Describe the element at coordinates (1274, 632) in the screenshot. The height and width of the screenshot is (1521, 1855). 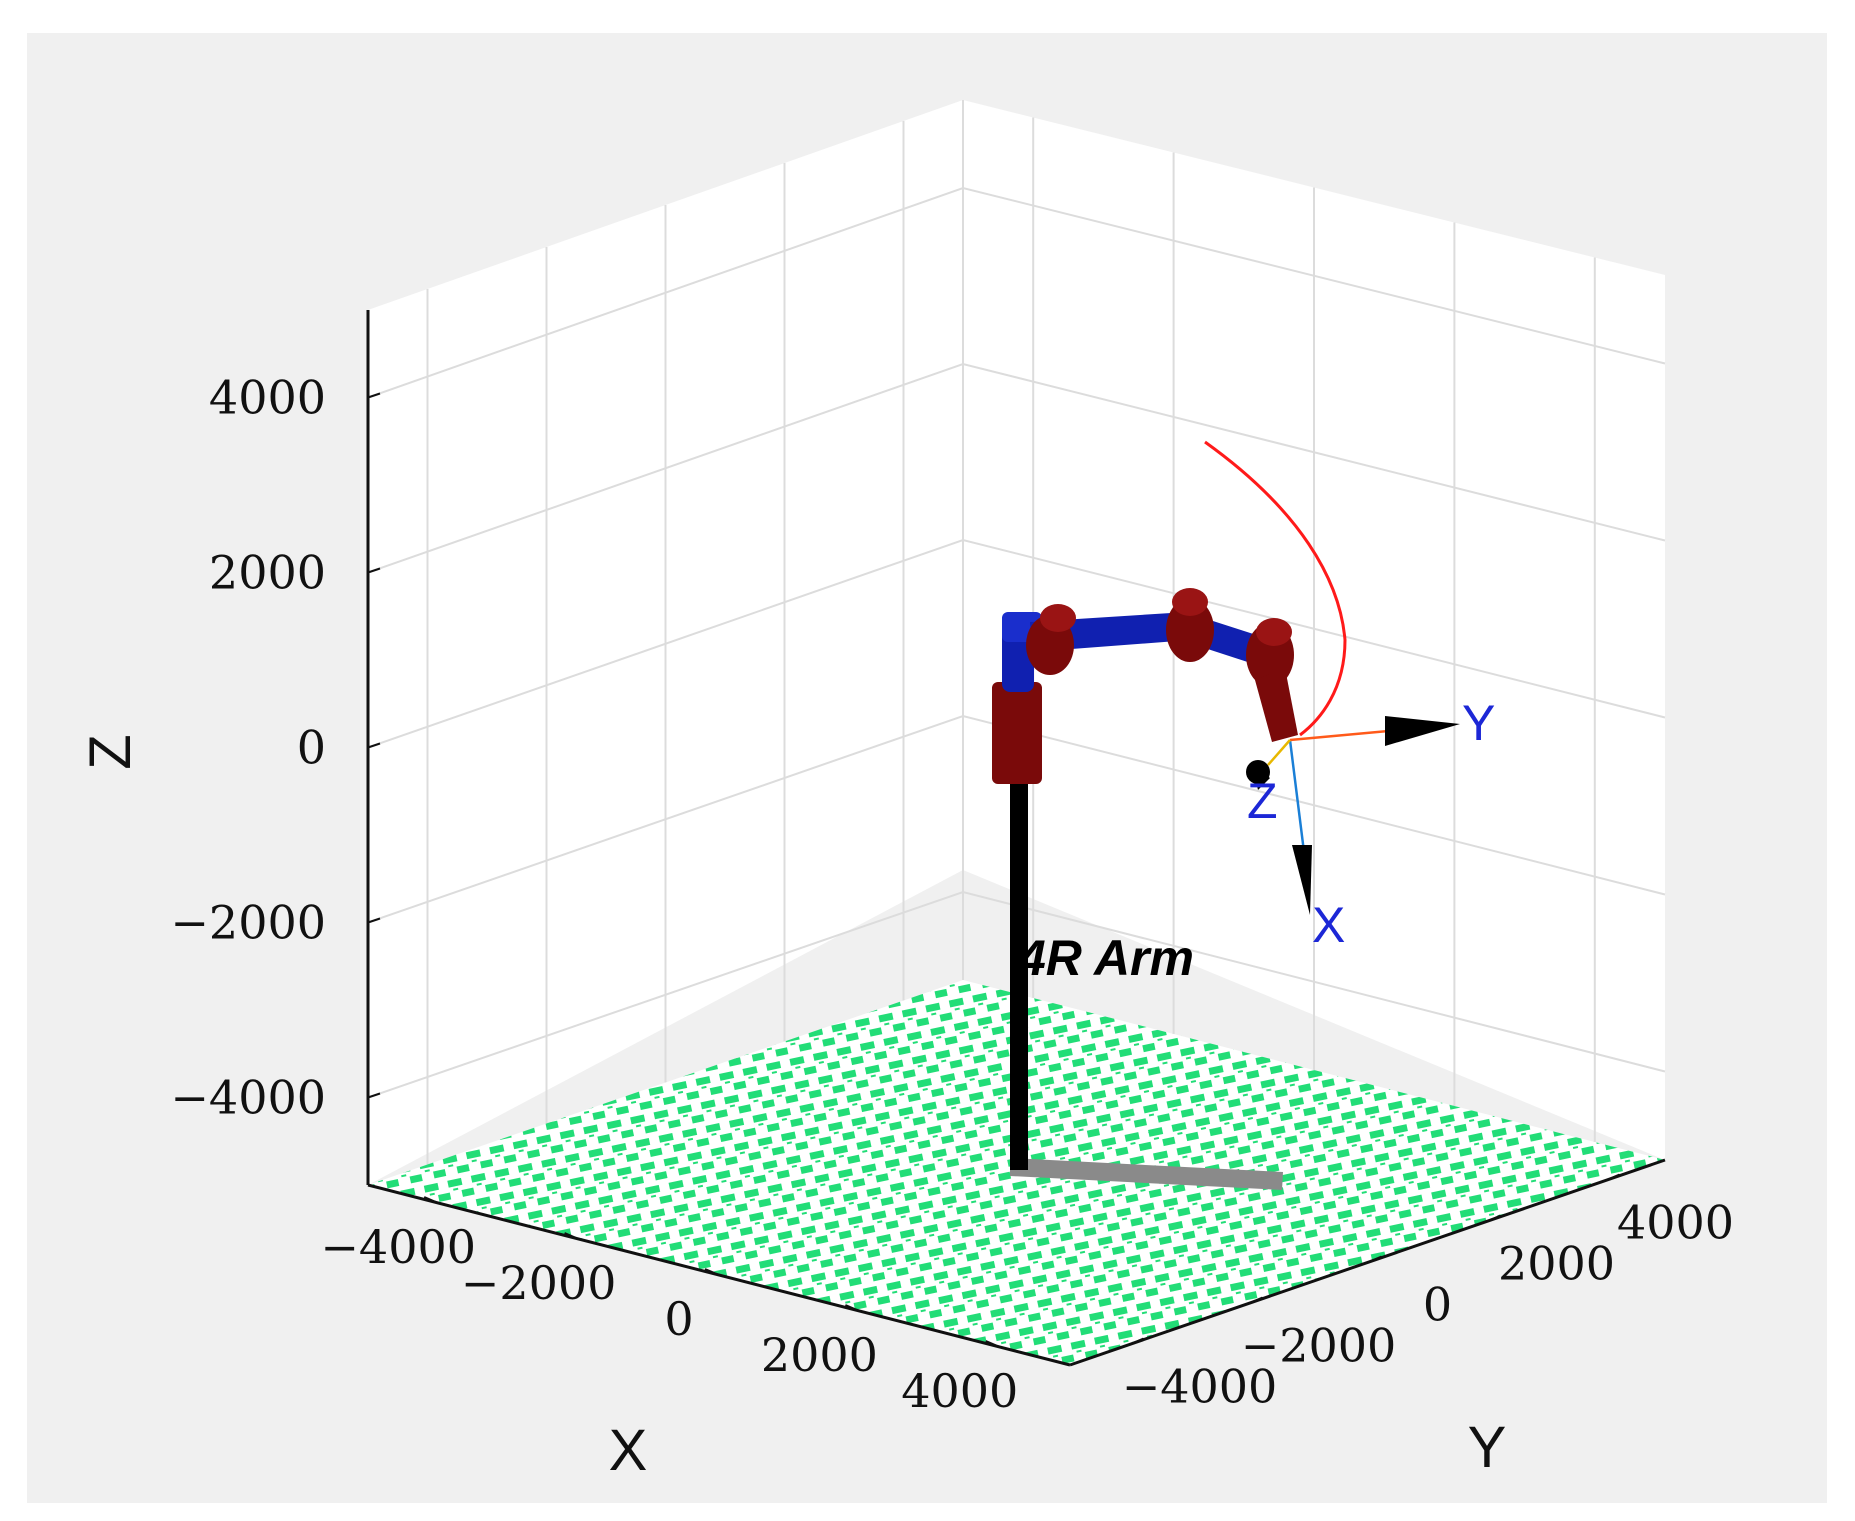
I see `joint-3-face` at that location.